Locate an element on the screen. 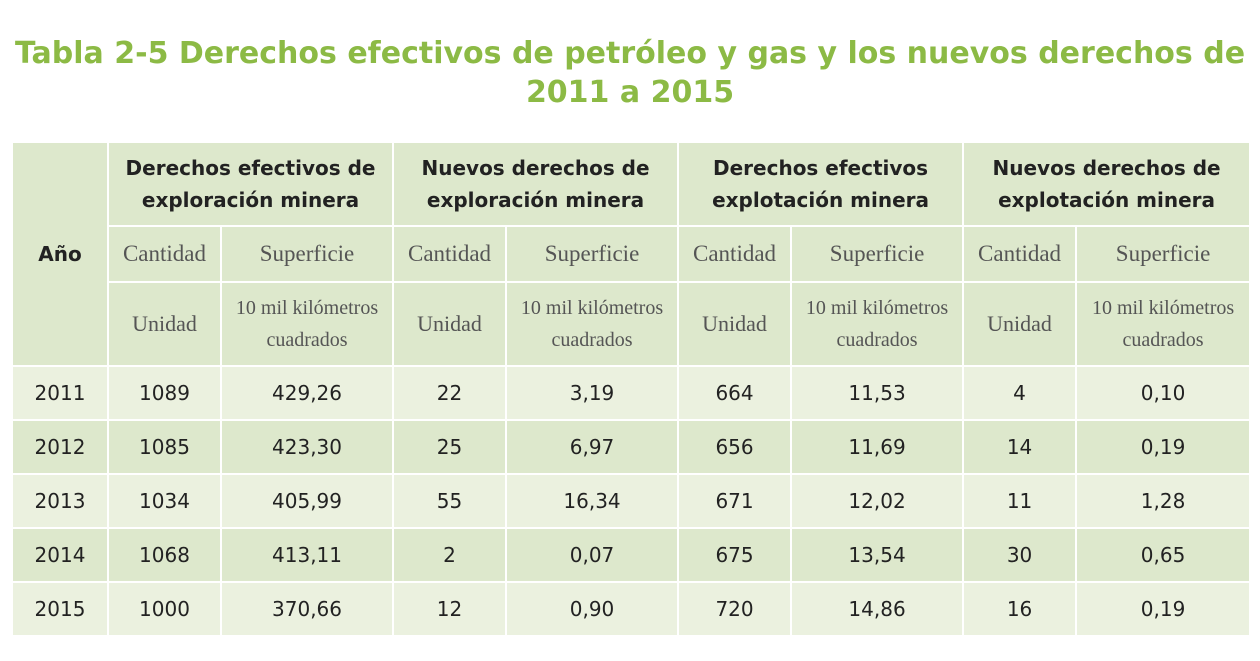 The width and height of the screenshot is (1260, 661). value-cell: 1068 is located at coordinates (164, 555).